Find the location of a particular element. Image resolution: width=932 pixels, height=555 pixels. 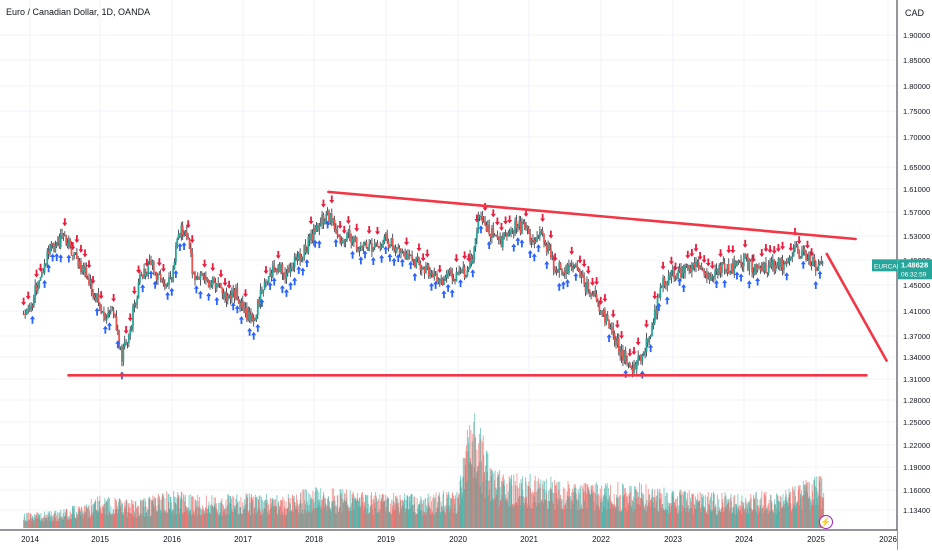

lightning-alert-icon: ⚡ is located at coordinates (826, 522).